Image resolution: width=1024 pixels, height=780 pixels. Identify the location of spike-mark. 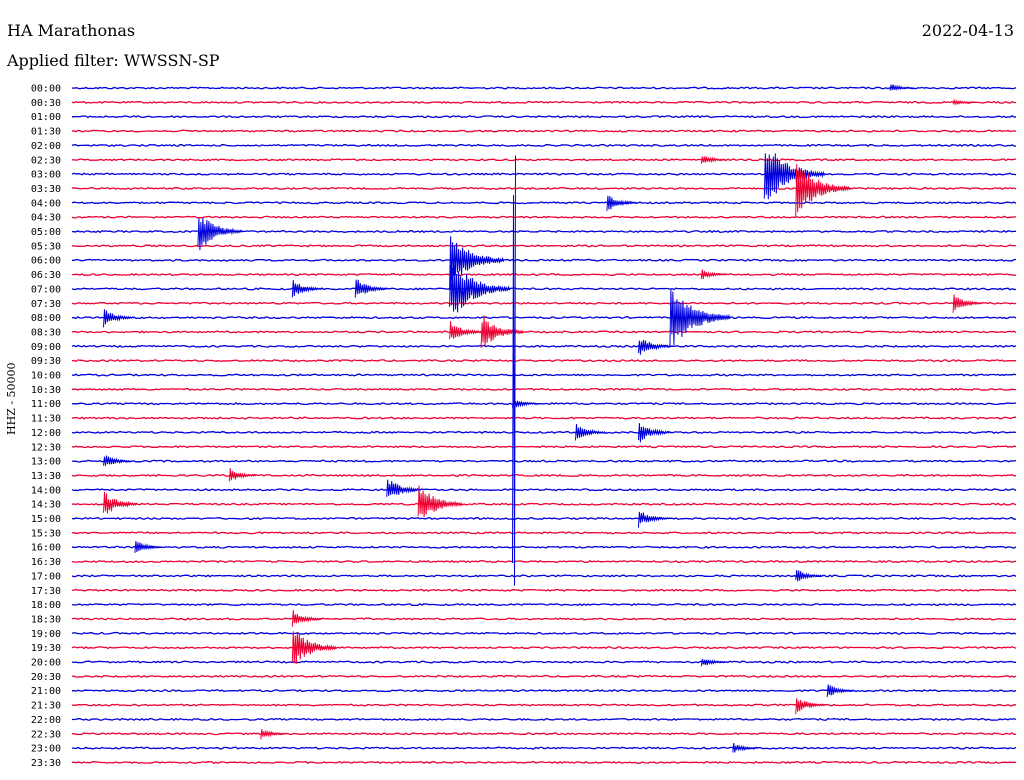
(514, 370).